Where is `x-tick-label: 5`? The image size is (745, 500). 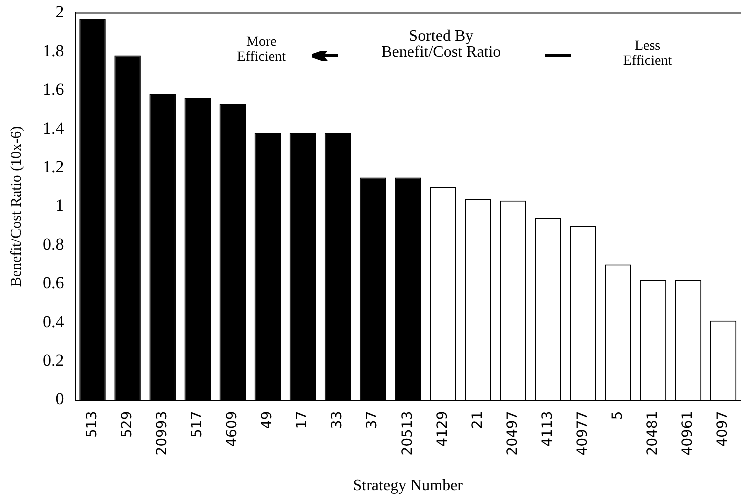 x-tick-label: 5 is located at coordinates (618, 415).